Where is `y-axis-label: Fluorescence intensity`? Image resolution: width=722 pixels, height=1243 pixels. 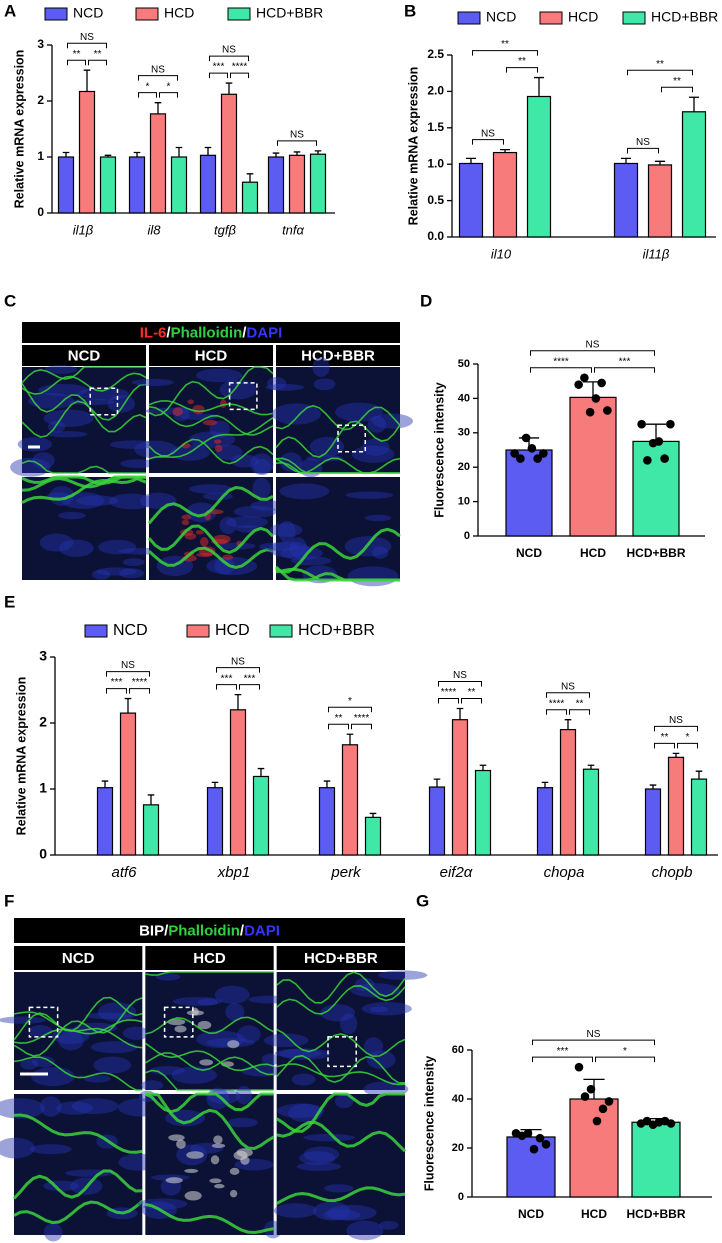
y-axis-label: Fluorescence intensity is located at coordinates (439, 450).